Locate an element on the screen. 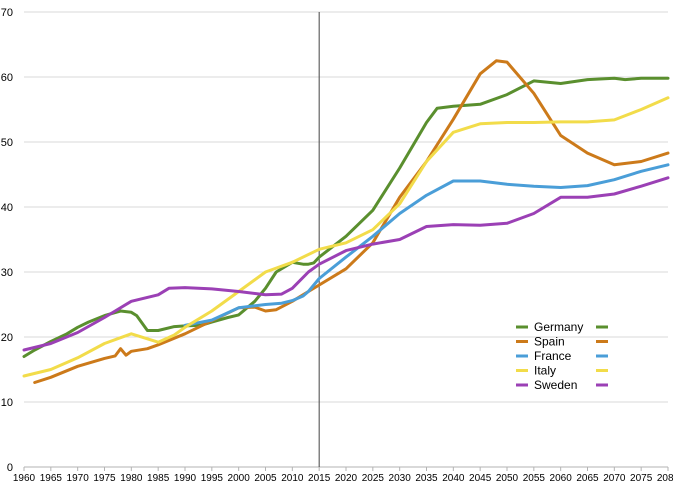 This screenshot has width=673, height=496. legend-label-italy: Italy is located at coordinates (545, 371).